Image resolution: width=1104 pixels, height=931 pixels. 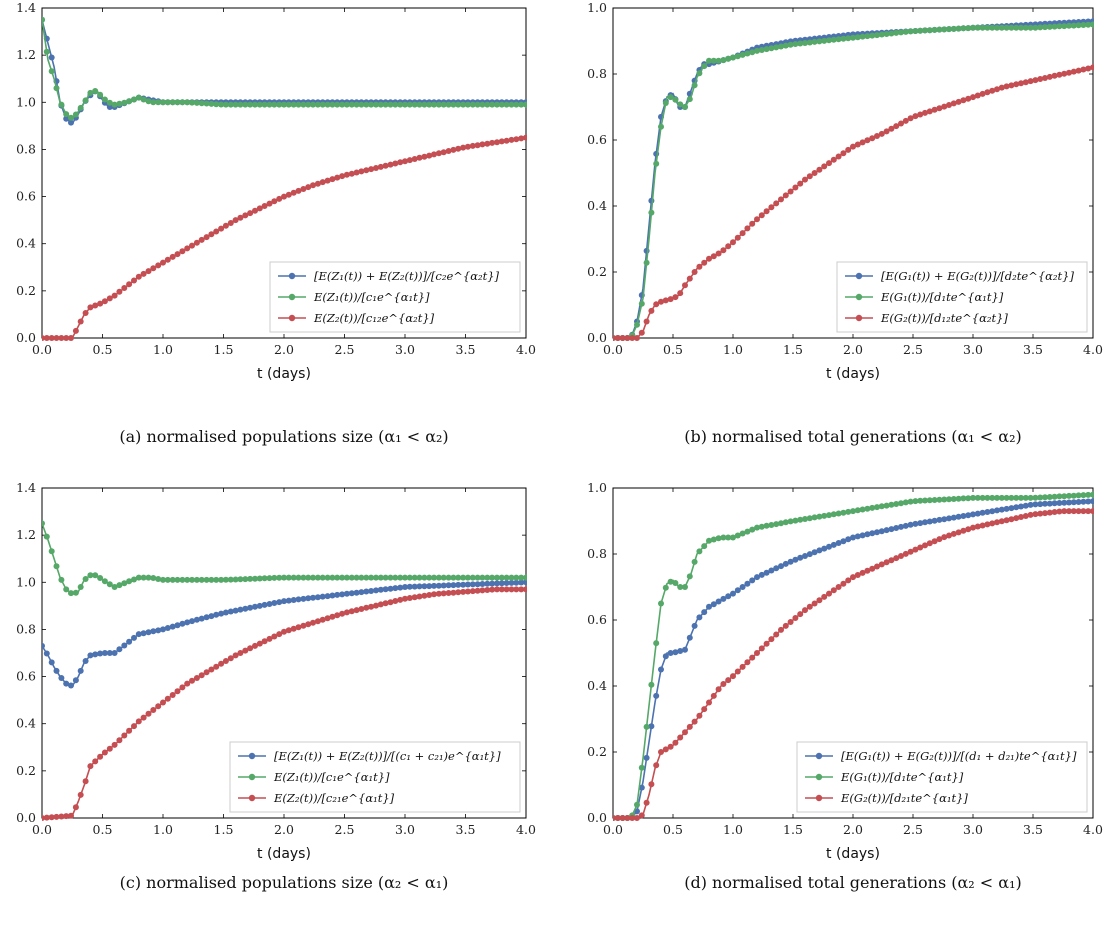 What do you see at coordinates (252, 777) in the screenshot?
I see `legend-marker` at bounding box center [252, 777].